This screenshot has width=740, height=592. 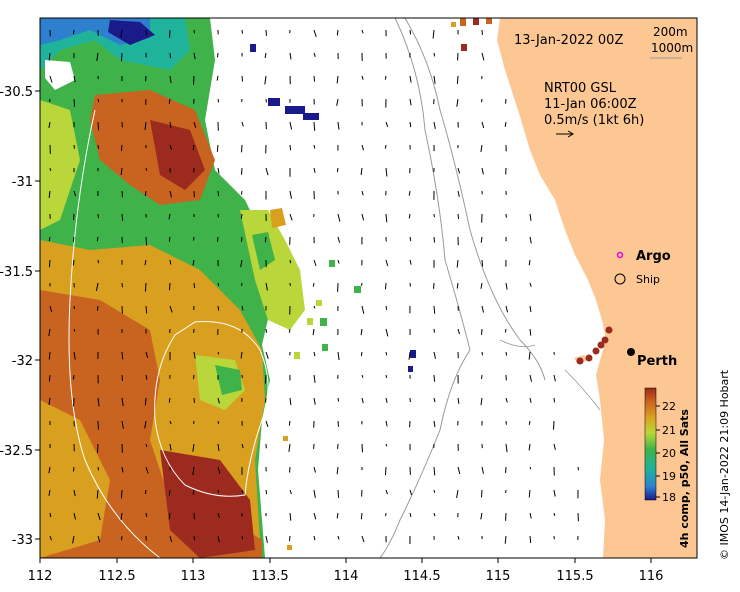 I want to click on y-tick-label: -31, so click(x=22, y=182).